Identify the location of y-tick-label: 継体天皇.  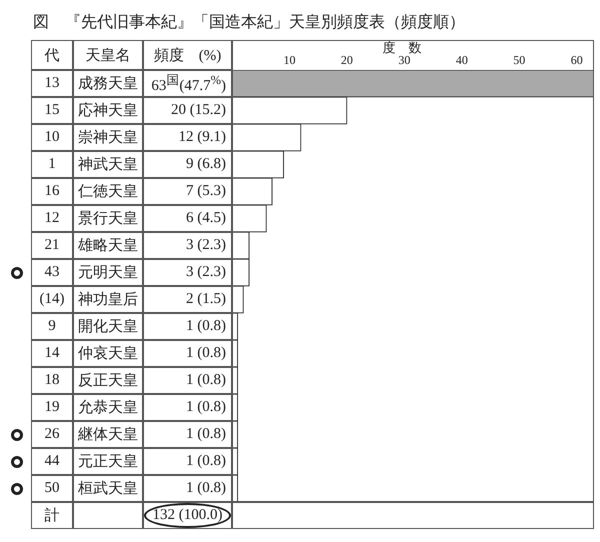
(108, 434).